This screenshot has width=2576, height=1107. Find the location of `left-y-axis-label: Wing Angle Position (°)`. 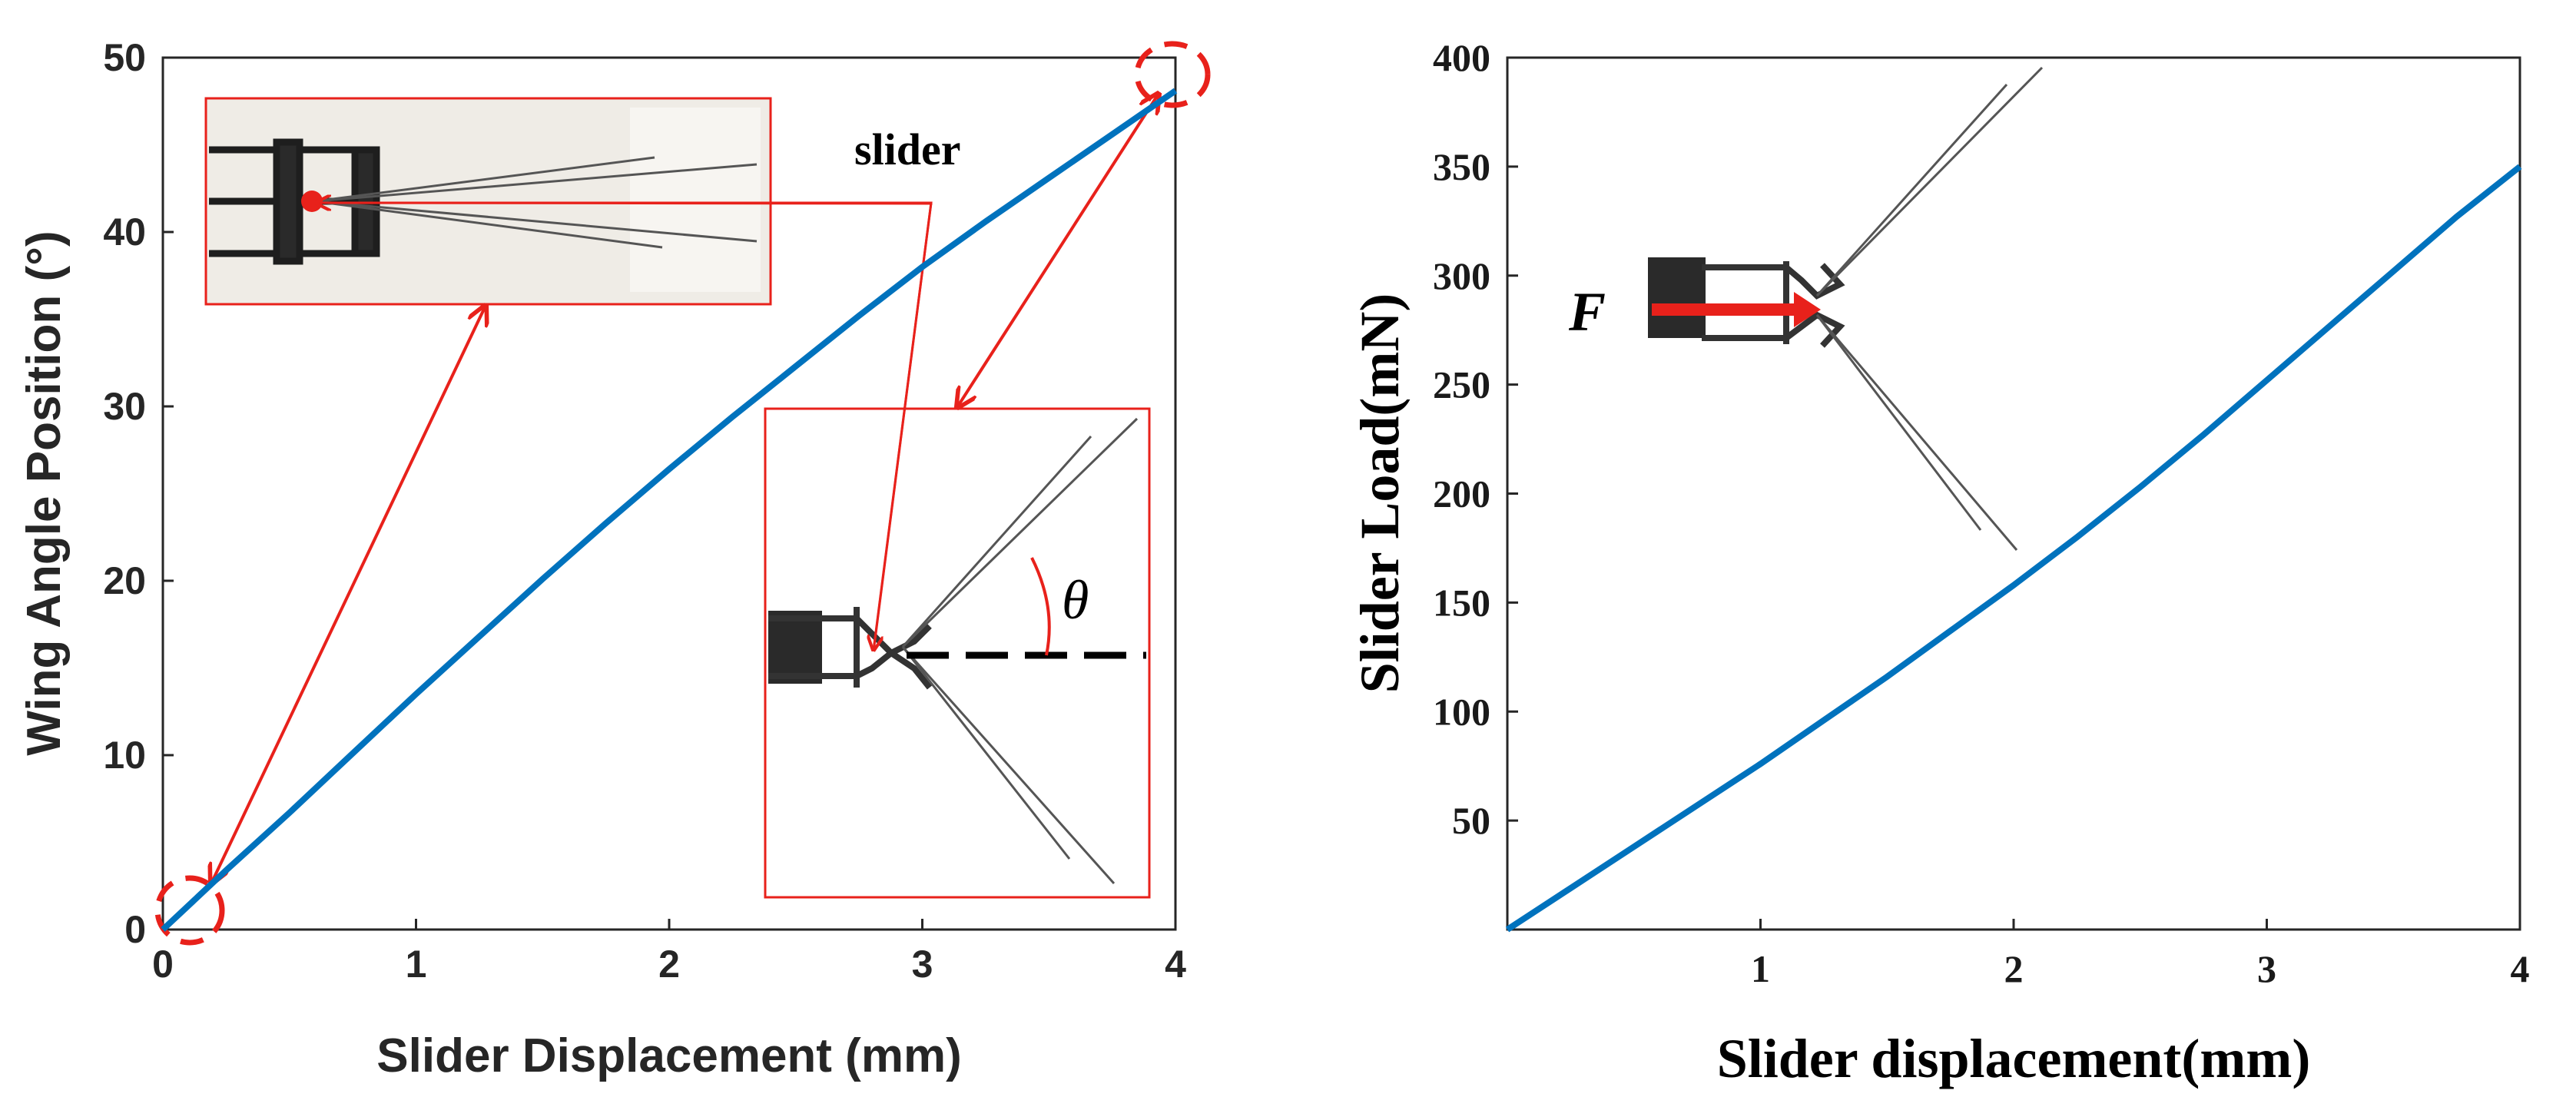

left-y-axis-label: Wing Angle Position (°) is located at coordinates (44, 493).